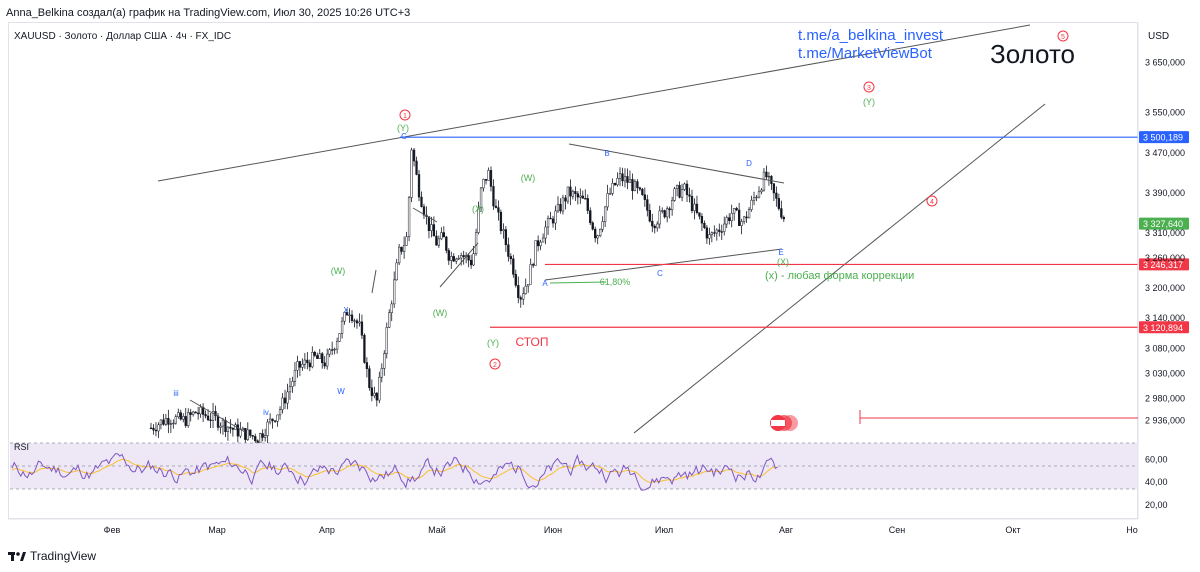 This screenshot has width=1200, height=572. What do you see at coordinates (437, 530) in the screenshot?
I see `time-tick-label: Май` at bounding box center [437, 530].